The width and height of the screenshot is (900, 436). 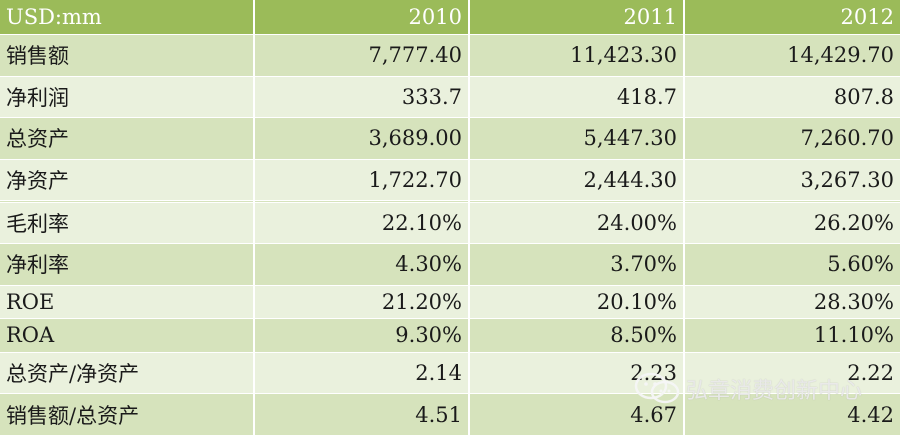 What do you see at coordinates (127, 223) in the screenshot?
I see `row-label: 毛利率` at bounding box center [127, 223].